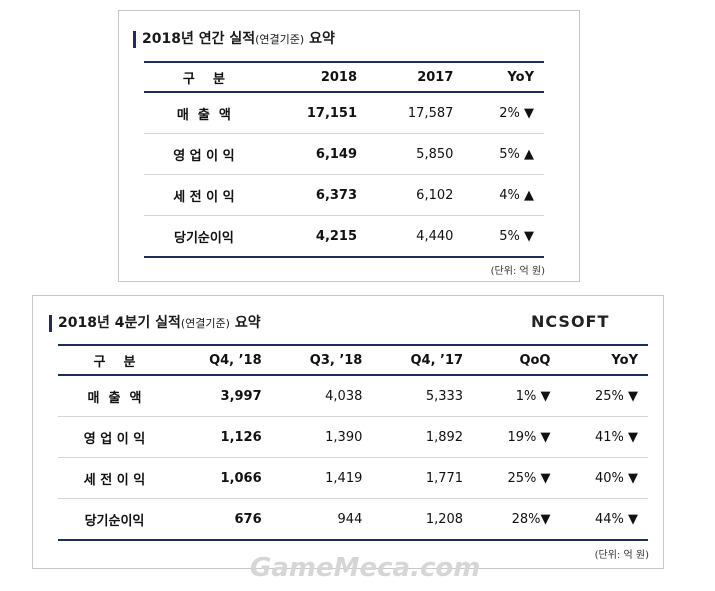  I want to click on cell: 1,419, so click(322, 478).